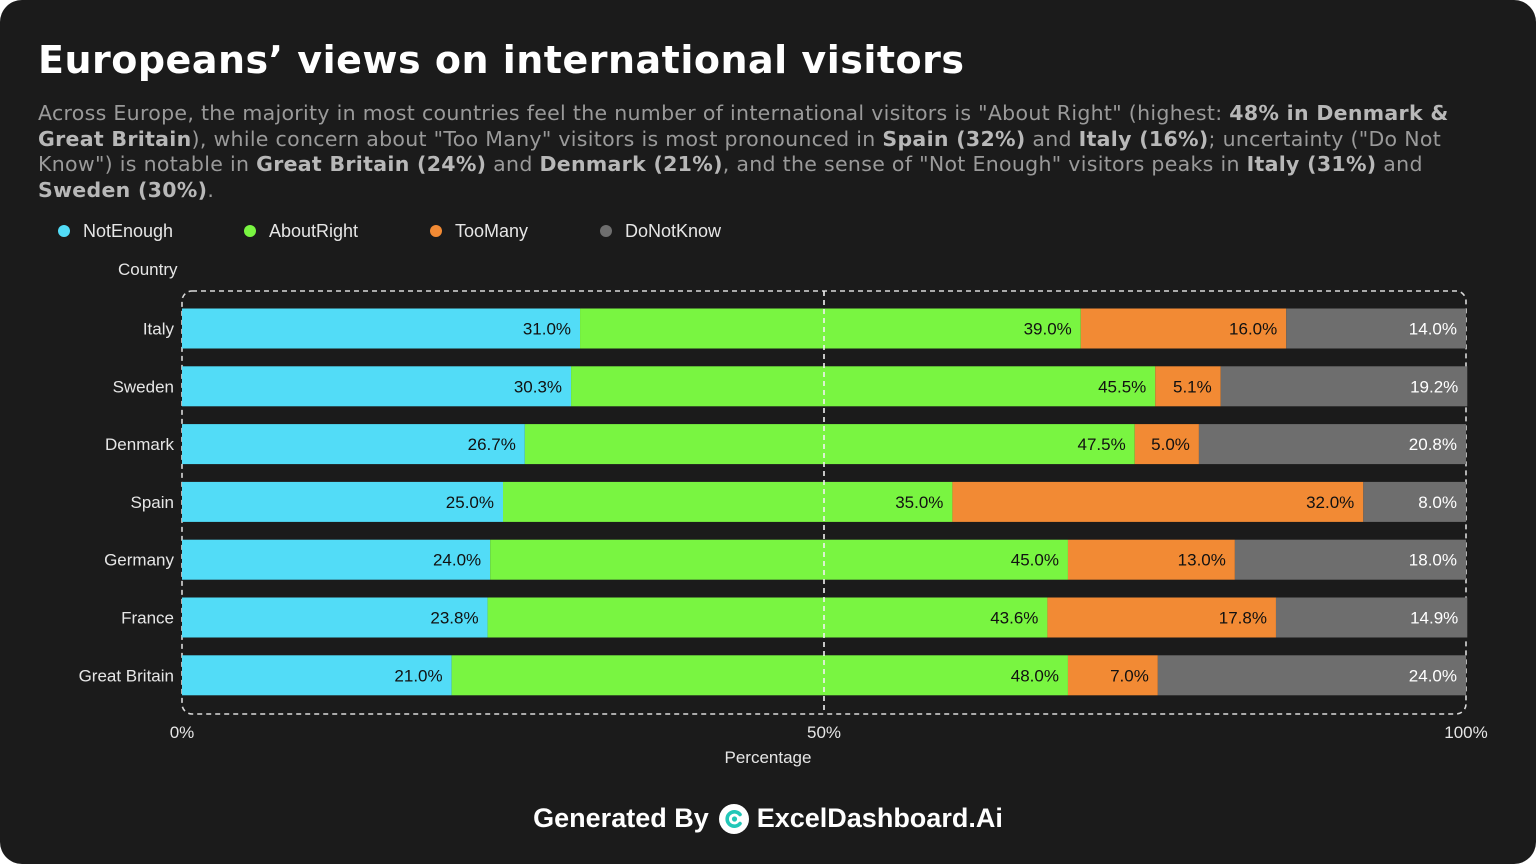 The width and height of the screenshot is (1536, 864). What do you see at coordinates (159, 329) in the screenshot?
I see `y-tick-label: Italy` at bounding box center [159, 329].